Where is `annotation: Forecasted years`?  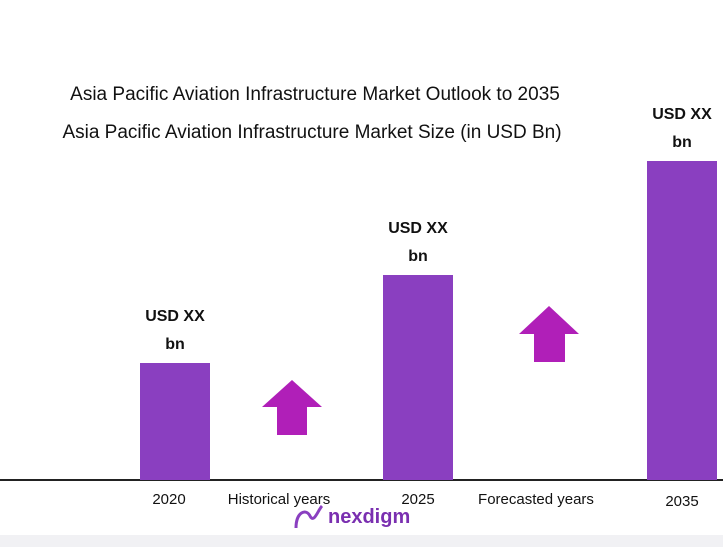
annotation: Forecasted years is located at coordinates (536, 499).